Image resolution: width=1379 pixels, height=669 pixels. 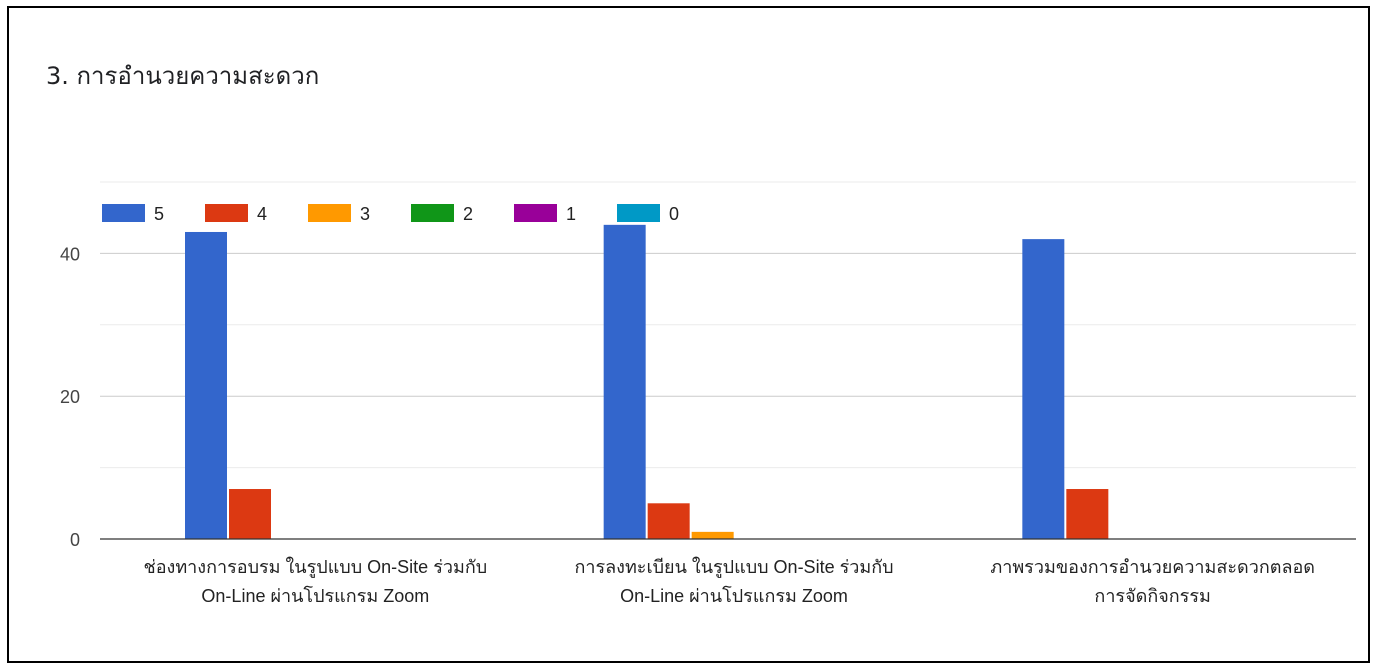 I want to click on chart-title: 3. การอำนวยความสะดวก, so click(x=183, y=76).